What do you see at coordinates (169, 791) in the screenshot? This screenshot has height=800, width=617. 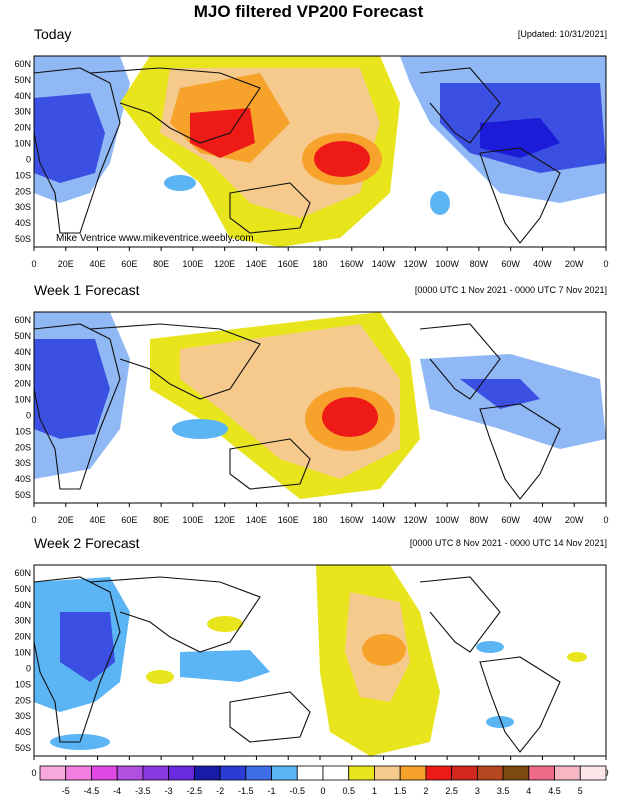 I see `colorbar-label: -3` at bounding box center [169, 791].